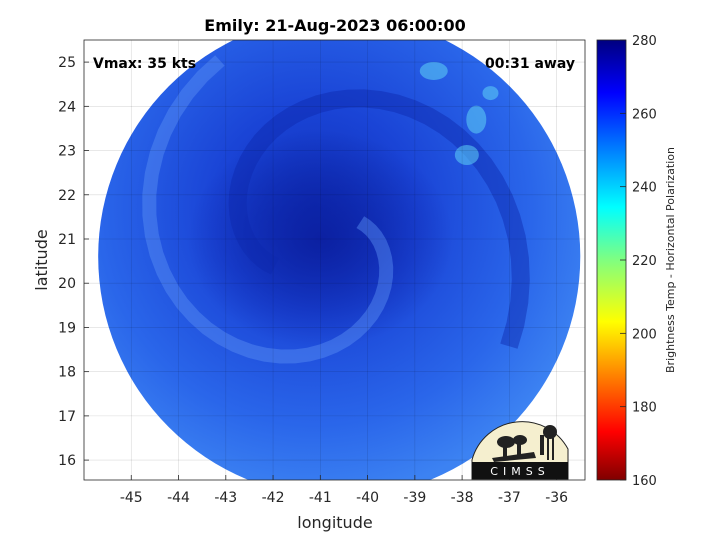 The width and height of the screenshot is (720, 540). I want to click on x-axis-ticks: -45 -44 -43 -42 -41 -40 -39 -38 -37 -36, so click(344, 490).